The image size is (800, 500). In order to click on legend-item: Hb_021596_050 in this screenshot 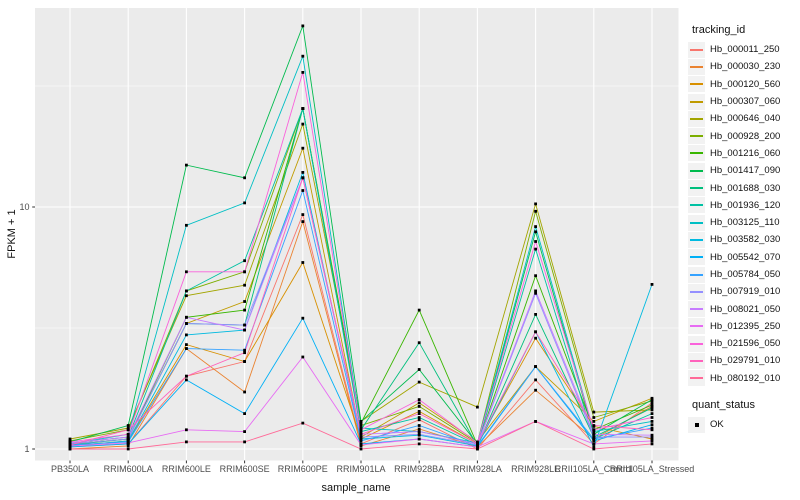, I will do `click(744, 343)`.